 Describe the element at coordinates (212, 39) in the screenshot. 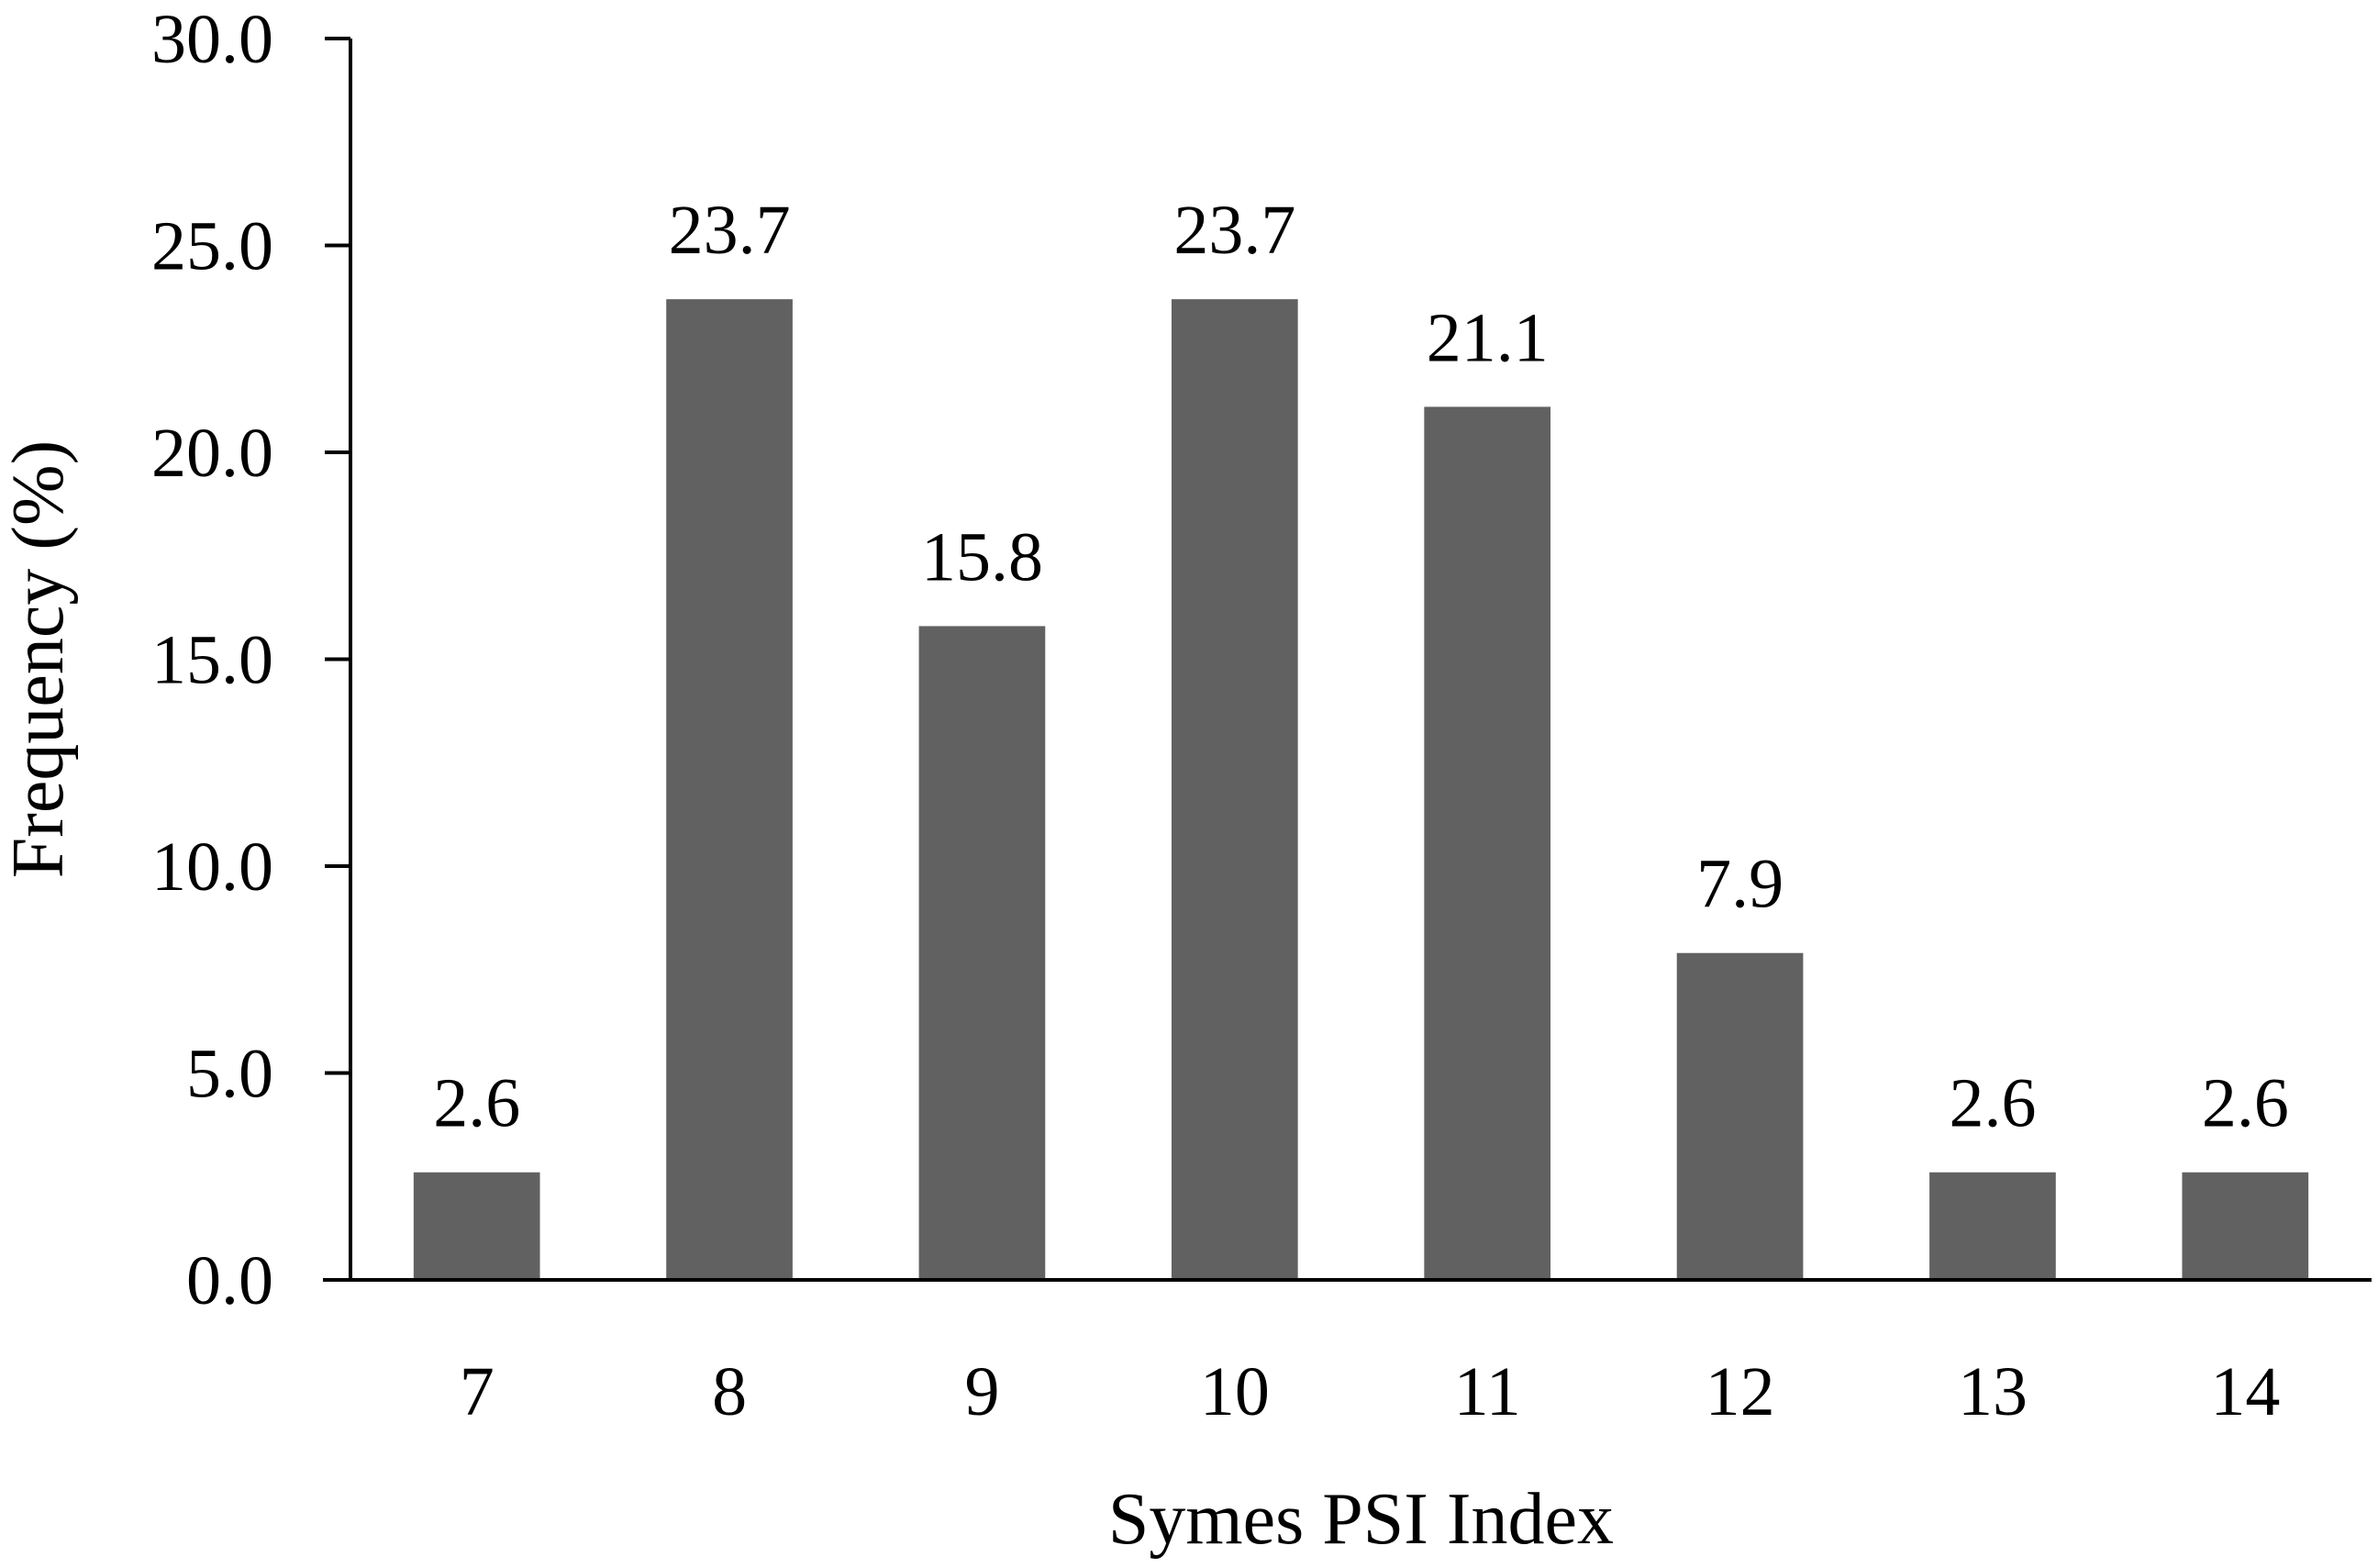

I see `y-tick-label: 30.0` at that location.